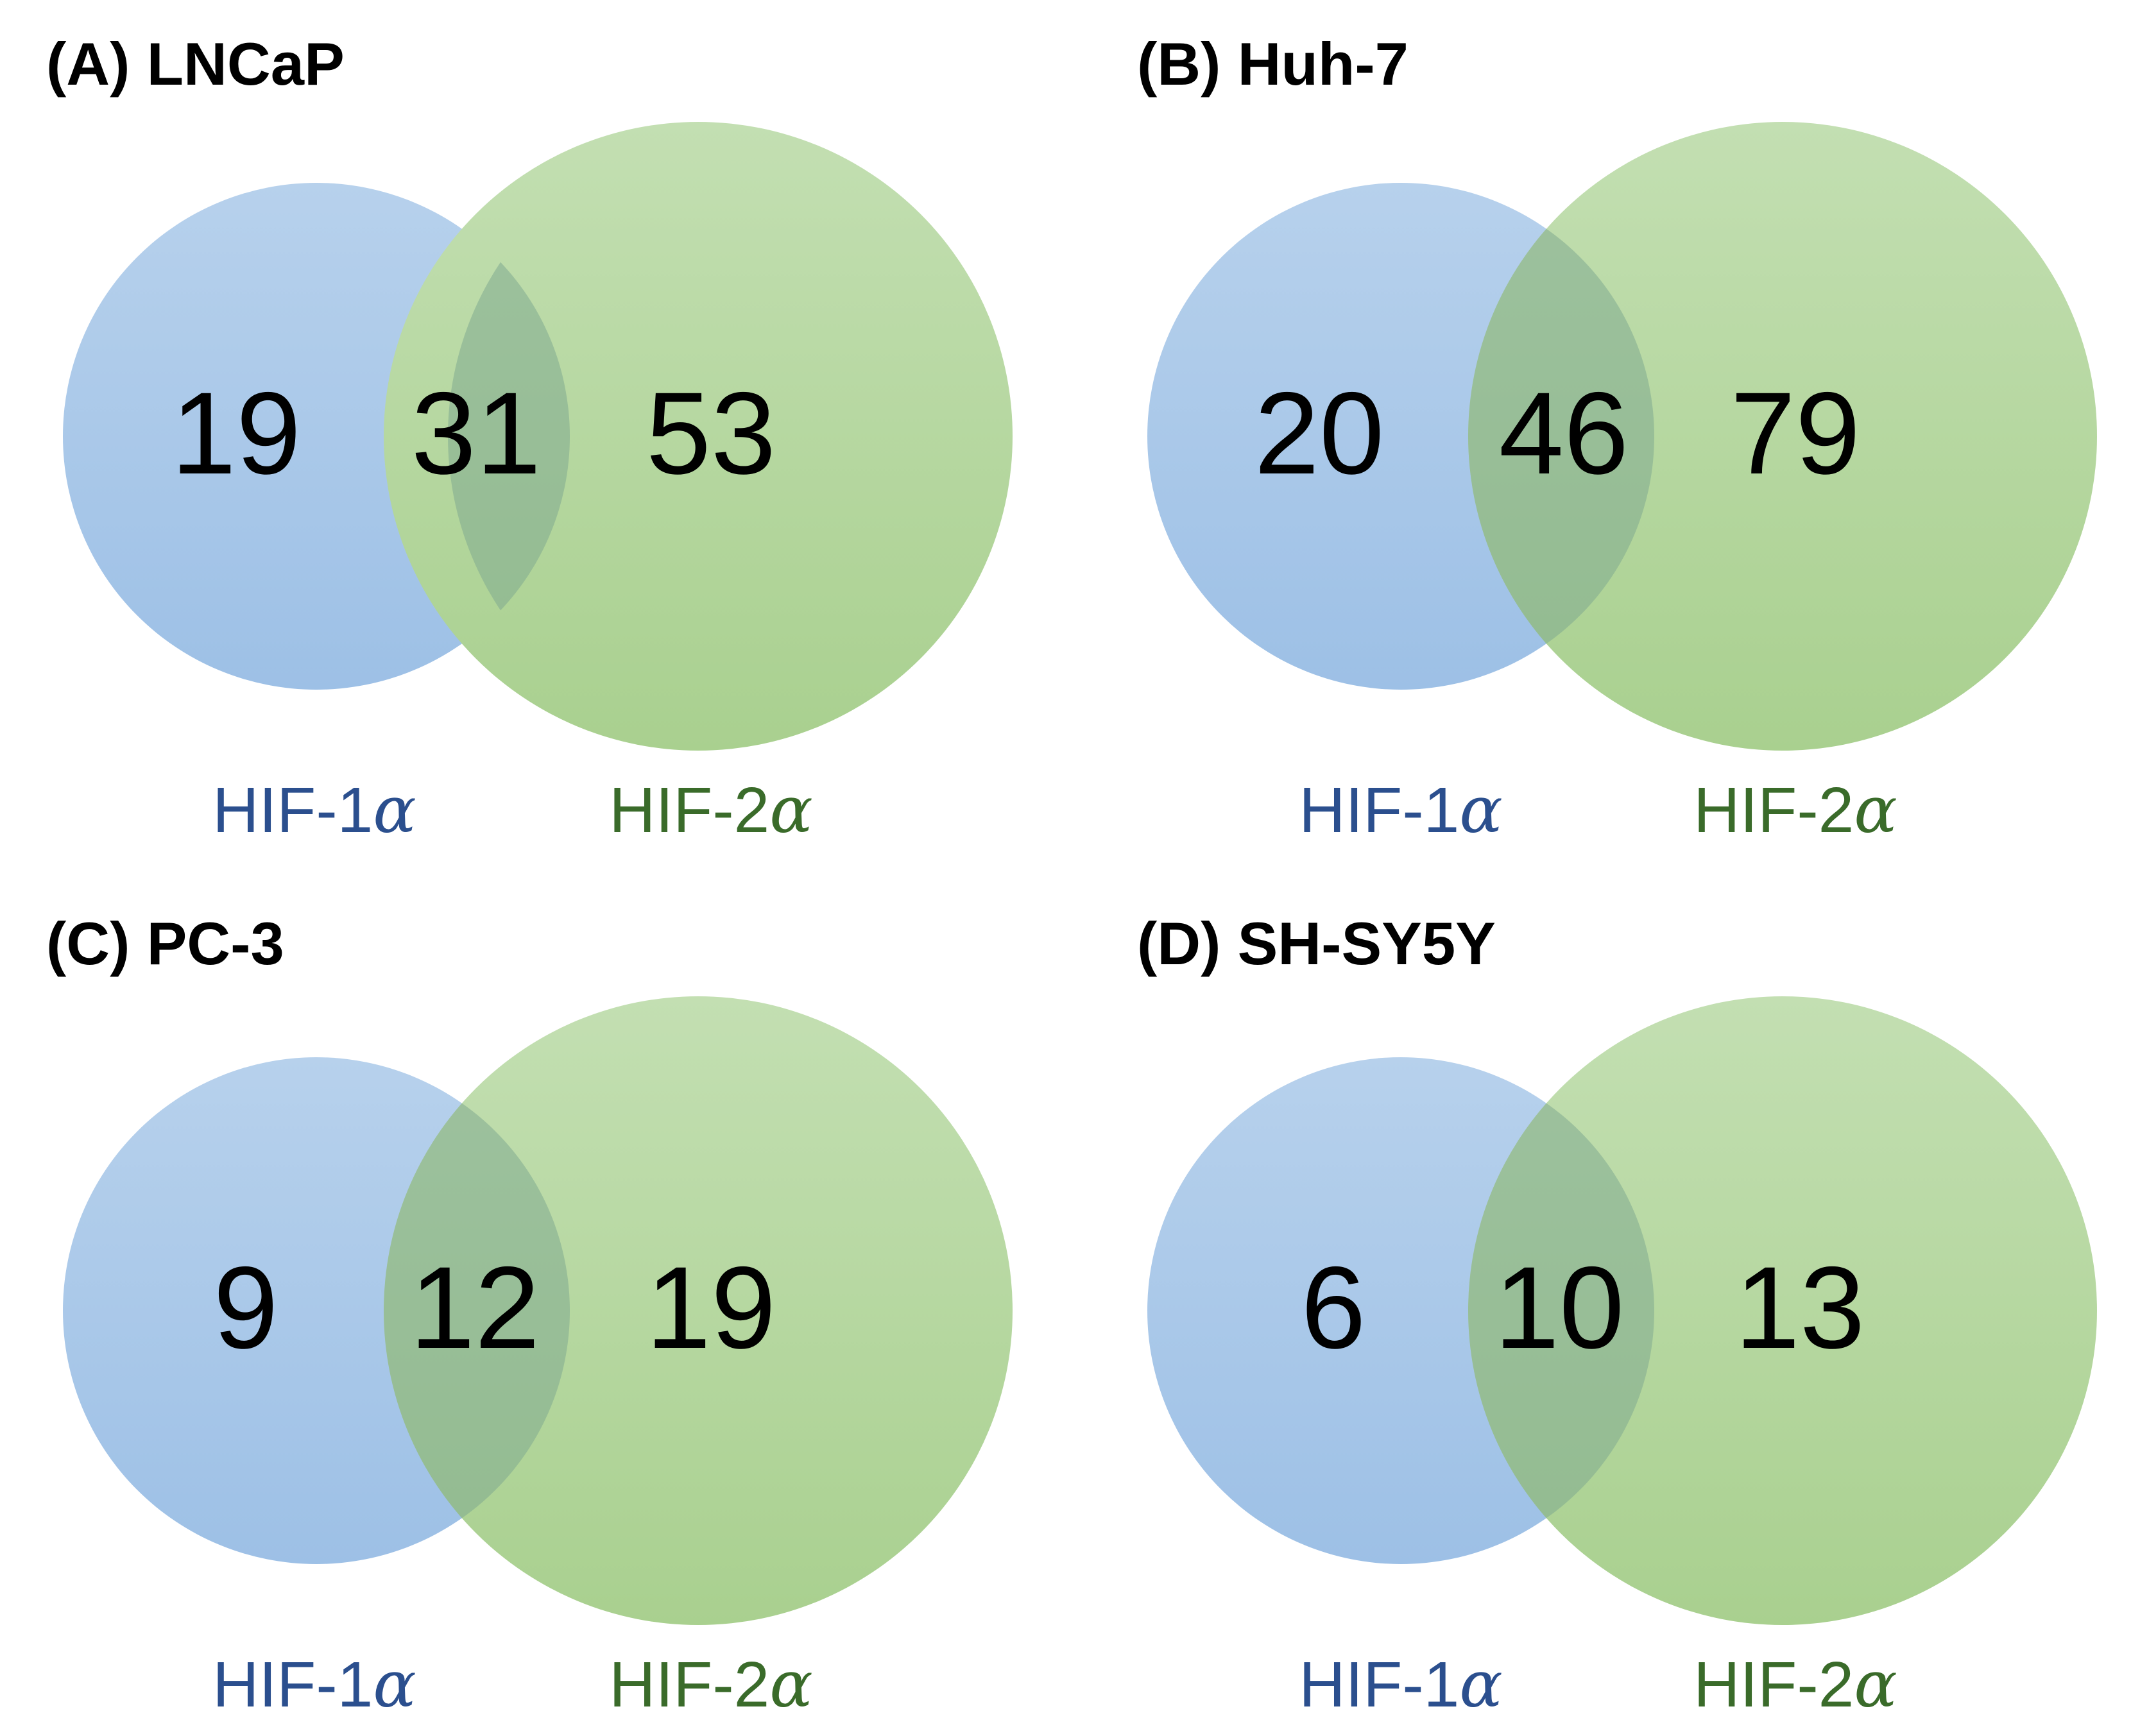  Describe the element at coordinates (165, 943) in the screenshot. I see `panel-title: (C) PC-3` at that location.